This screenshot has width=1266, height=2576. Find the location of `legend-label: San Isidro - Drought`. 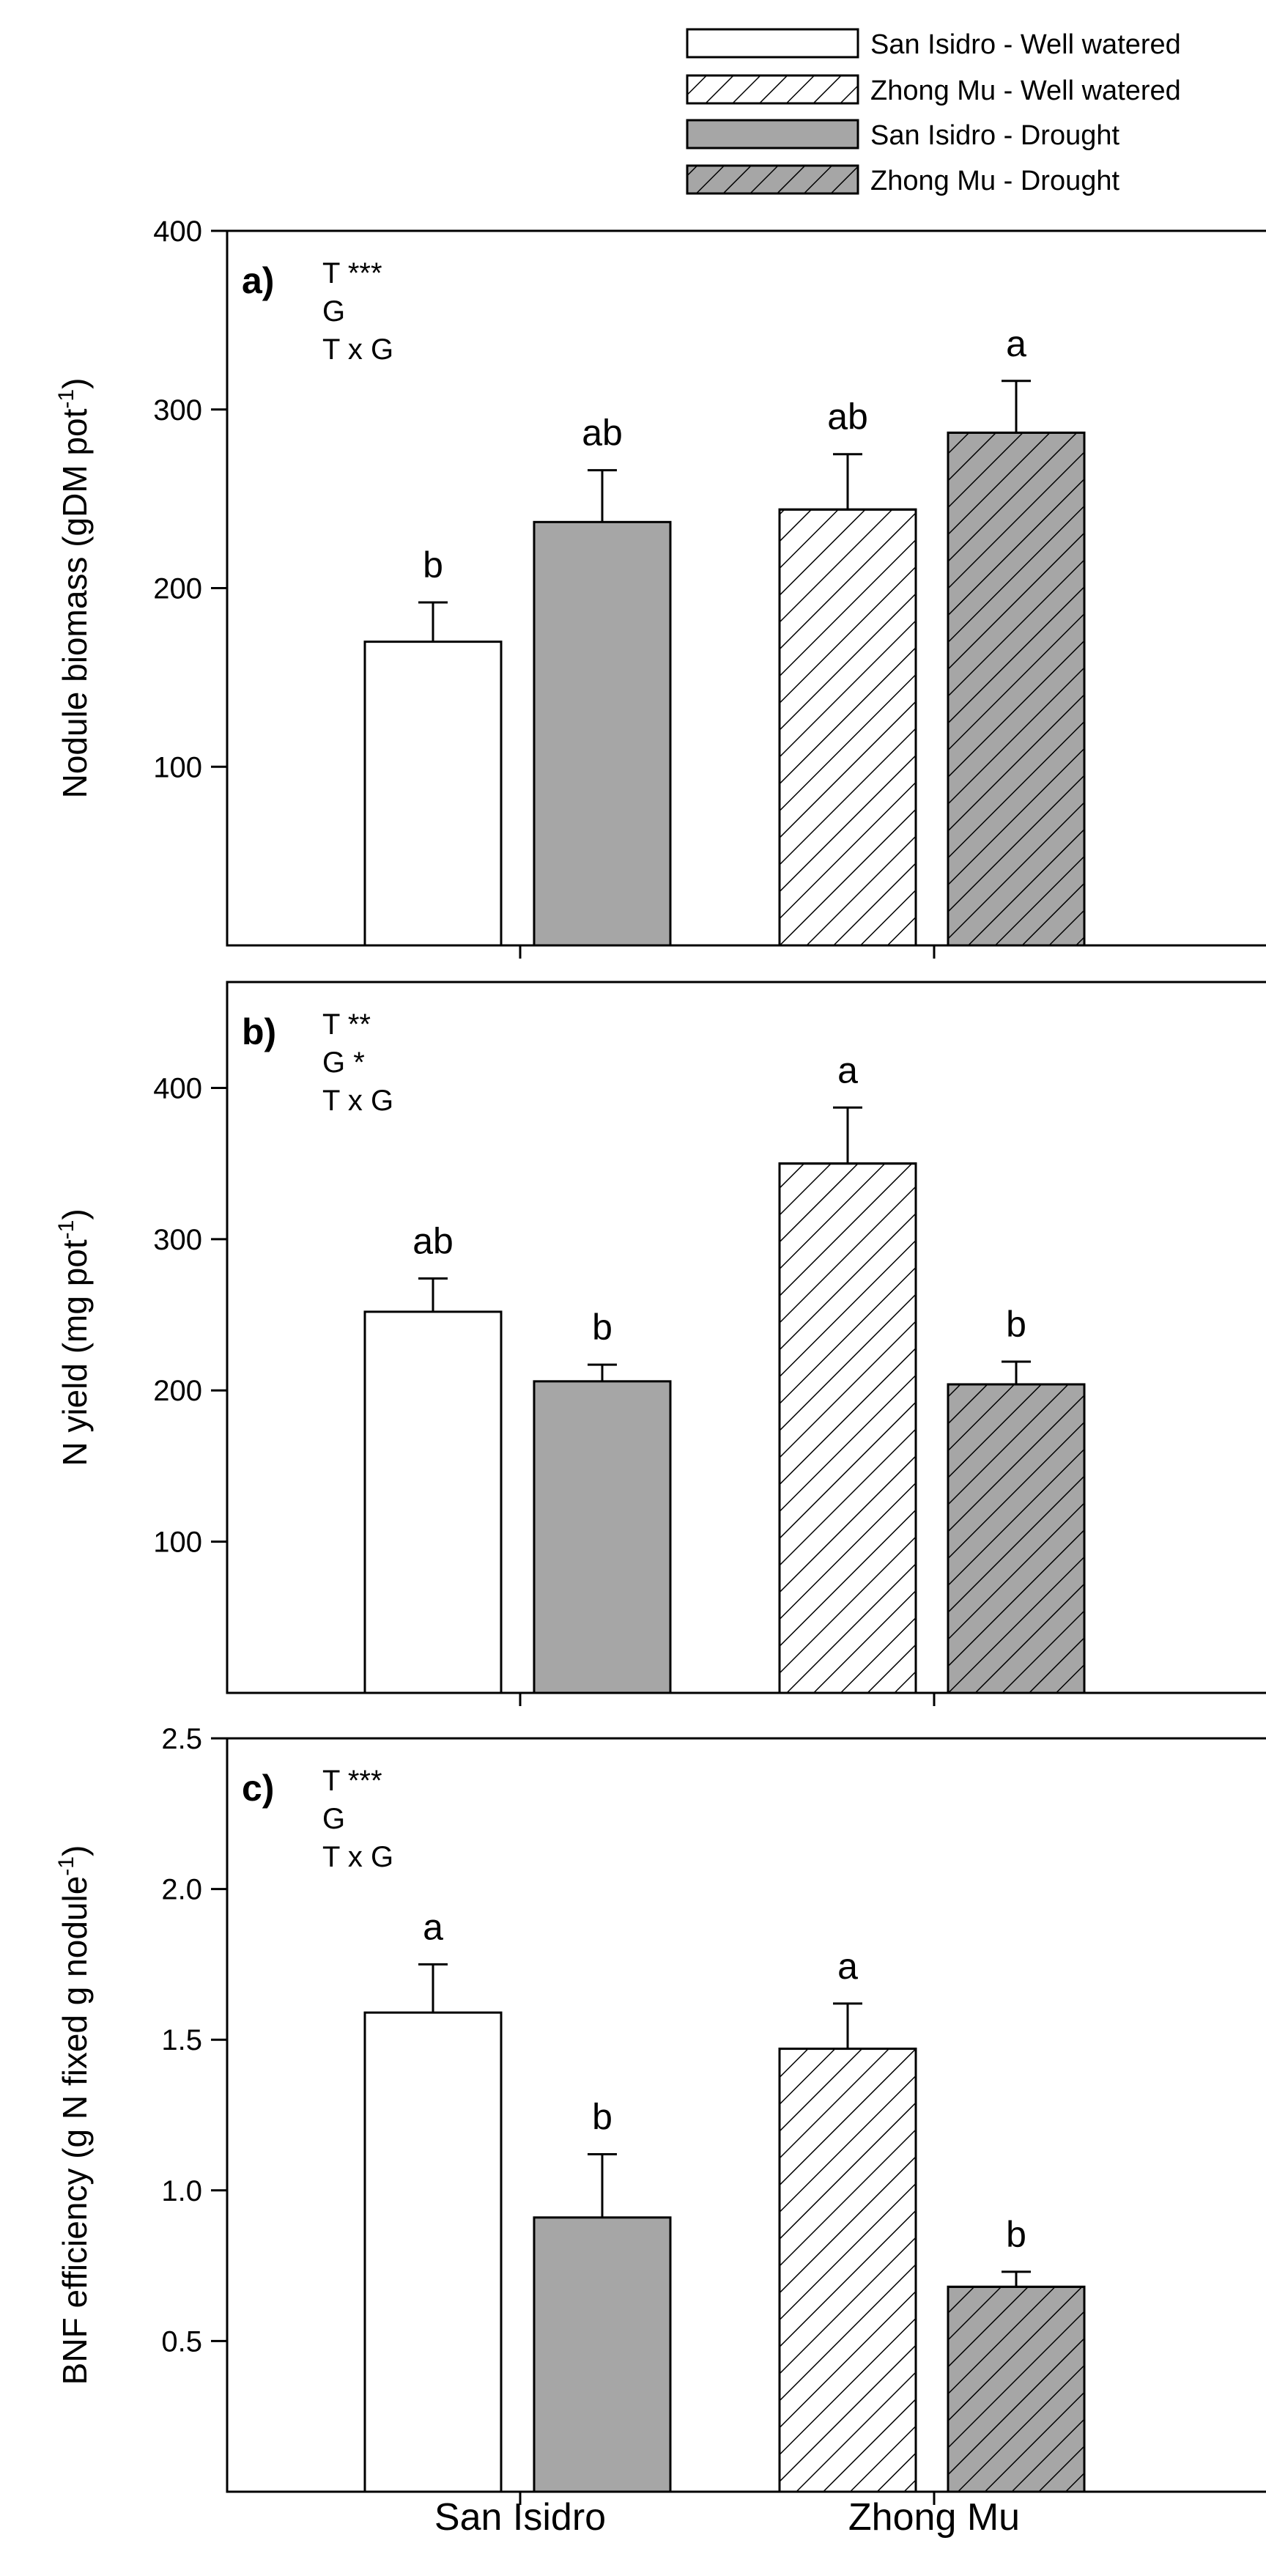

legend-label: San Isidro - Drought is located at coordinates (995, 135).